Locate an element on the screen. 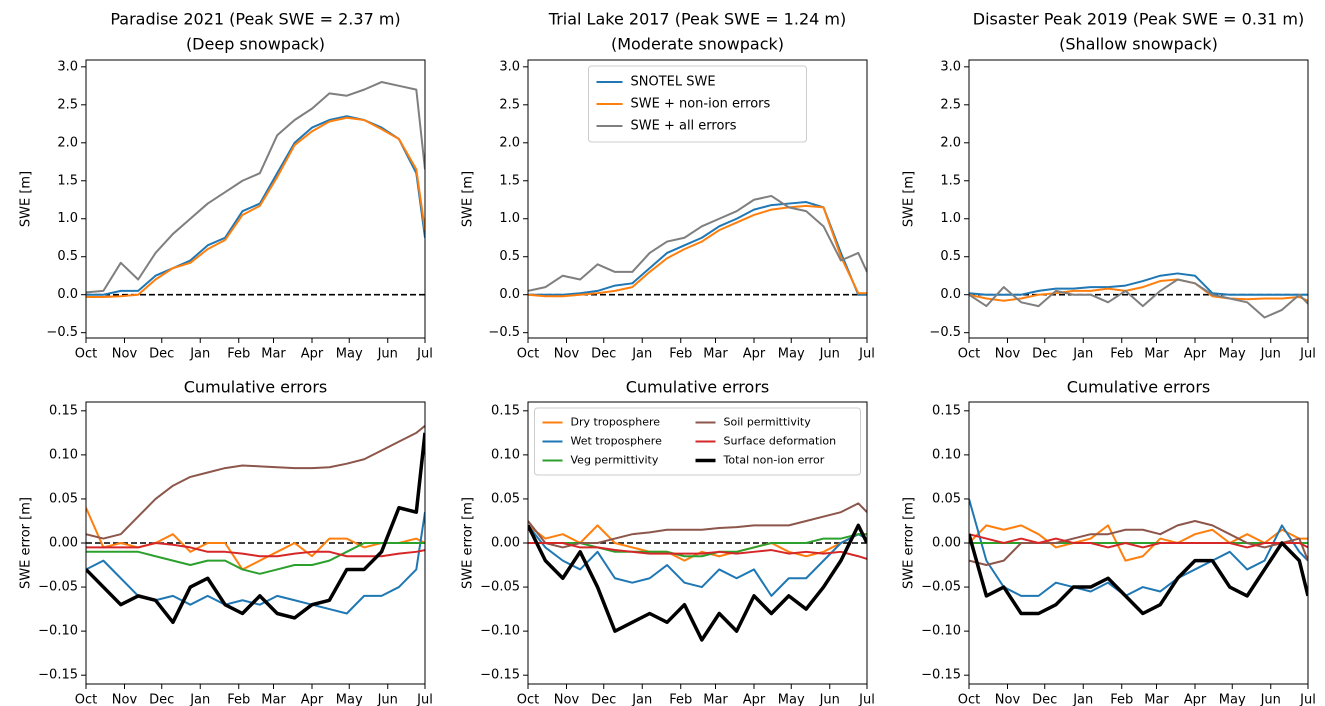 This screenshot has height=706, width=1325. y-tick-label: 0.00 is located at coordinates (63, 543).